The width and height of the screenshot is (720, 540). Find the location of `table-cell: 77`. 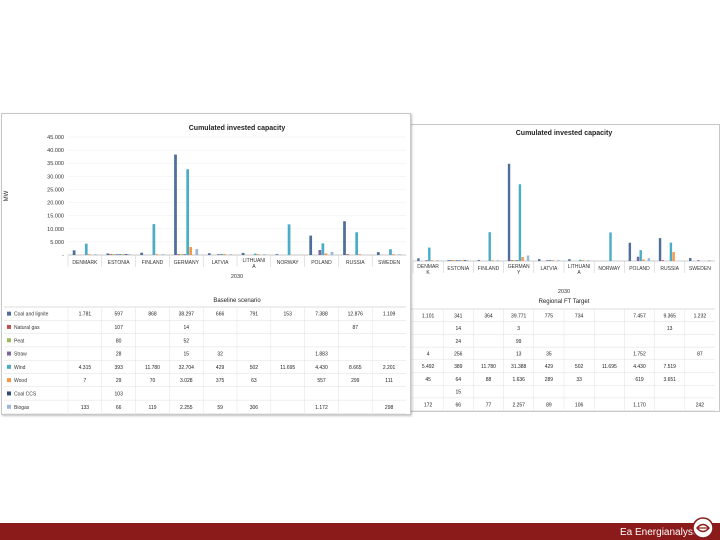

table-cell: 77 is located at coordinates (489, 405).